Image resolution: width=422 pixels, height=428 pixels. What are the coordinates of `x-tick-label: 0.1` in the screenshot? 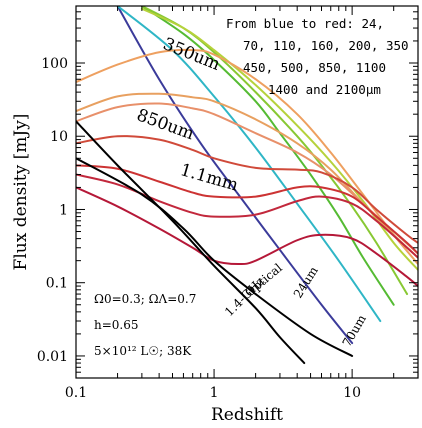 It's located at (76, 393).